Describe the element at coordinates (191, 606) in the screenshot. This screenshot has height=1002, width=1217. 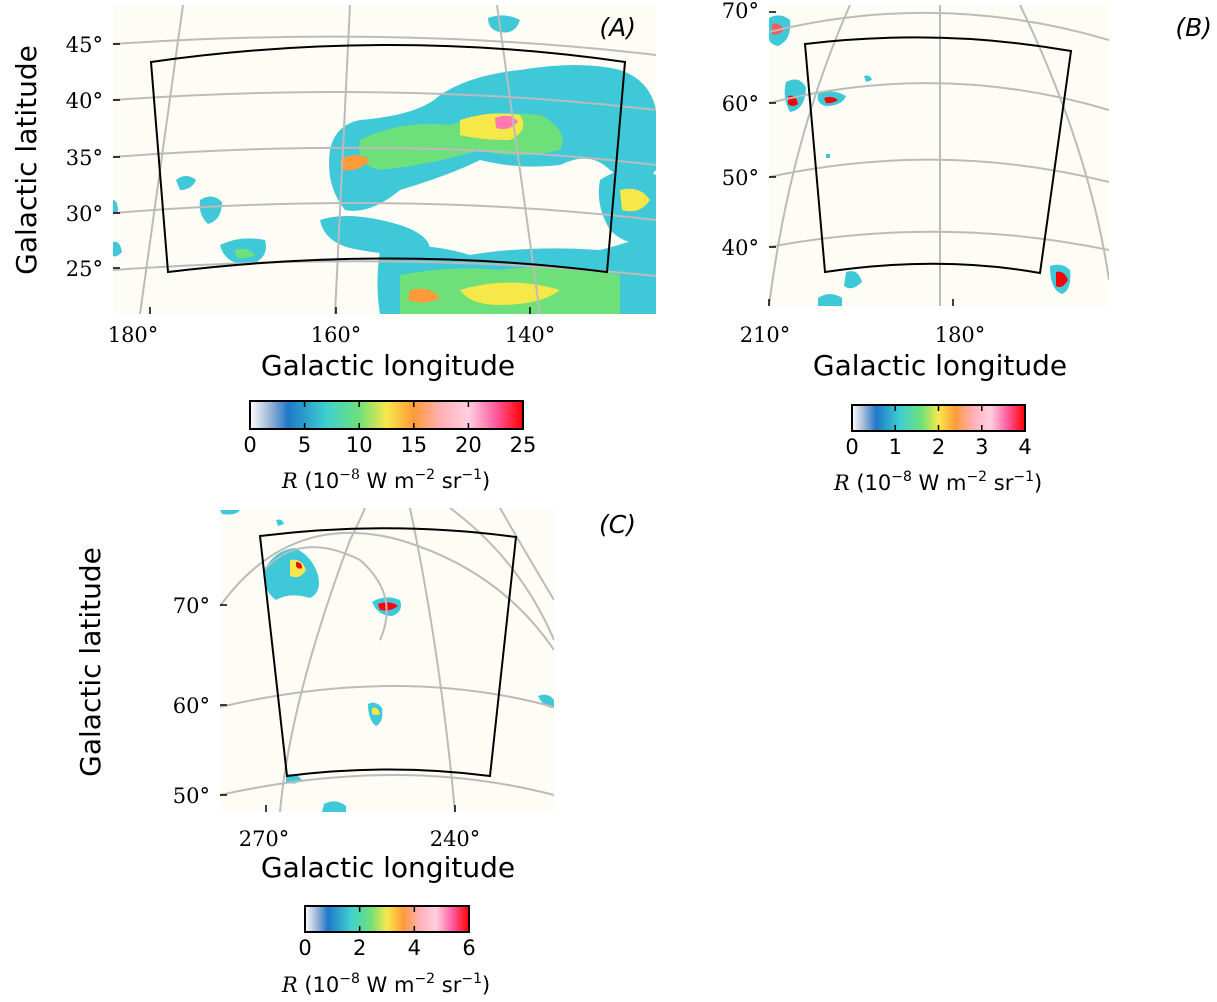
I see `panel-c-ytick-70: 70°` at that location.